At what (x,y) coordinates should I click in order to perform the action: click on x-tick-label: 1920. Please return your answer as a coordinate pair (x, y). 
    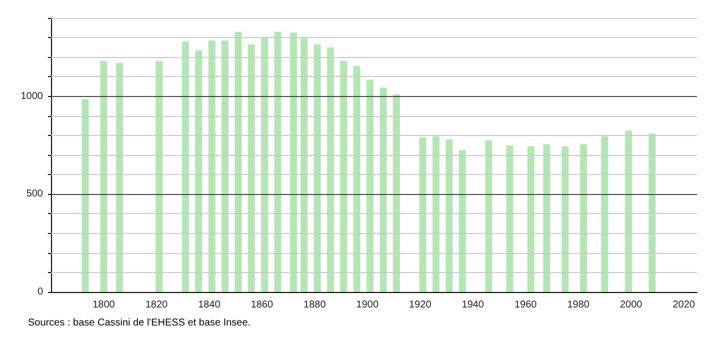
    Looking at the image, I should click on (420, 305).